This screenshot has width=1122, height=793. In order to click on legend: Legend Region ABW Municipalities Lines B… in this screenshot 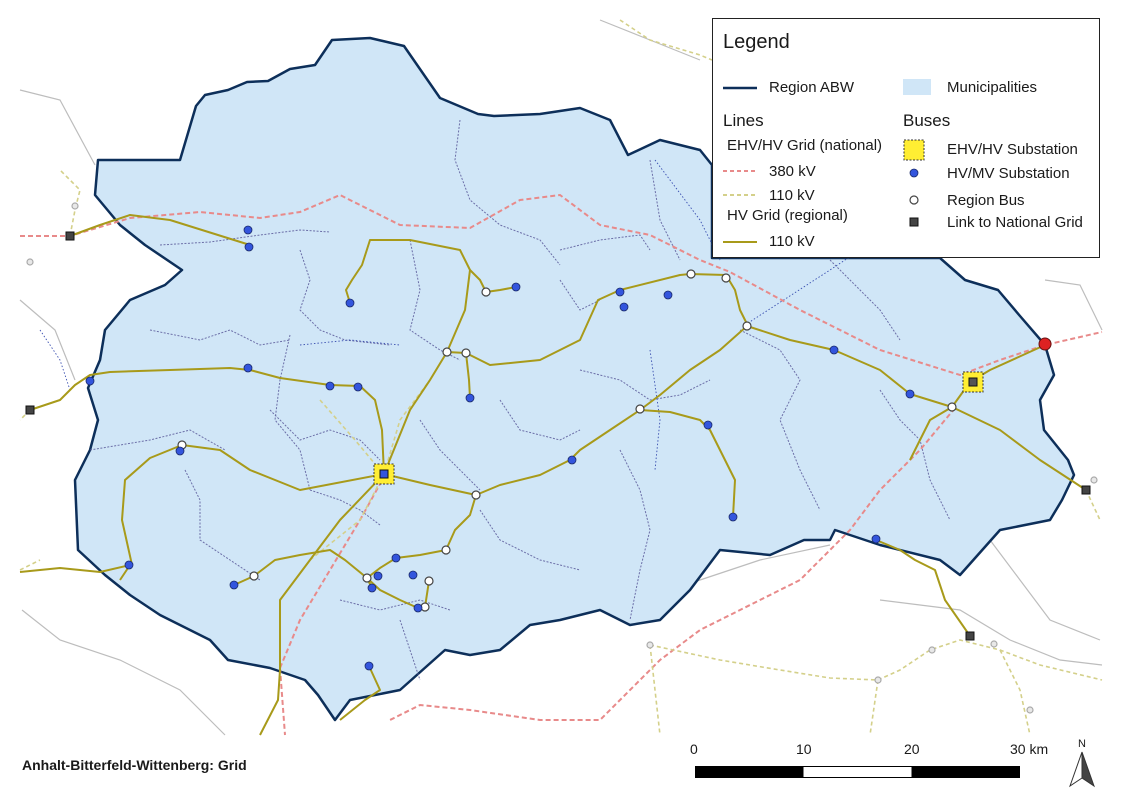, I will do `click(906, 138)`.